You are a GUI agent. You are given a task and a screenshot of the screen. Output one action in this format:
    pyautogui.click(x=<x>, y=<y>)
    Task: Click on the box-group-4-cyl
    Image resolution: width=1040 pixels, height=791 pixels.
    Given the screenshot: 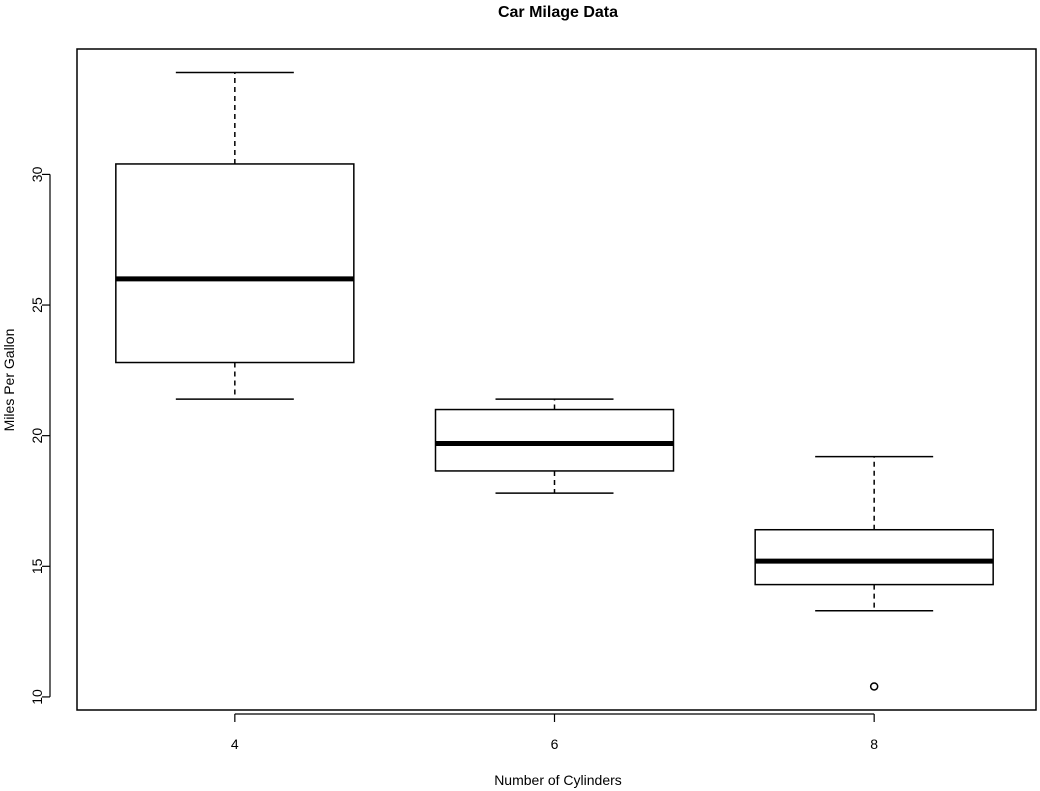 What is the action you would take?
    pyautogui.click(x=235, y=235)
    